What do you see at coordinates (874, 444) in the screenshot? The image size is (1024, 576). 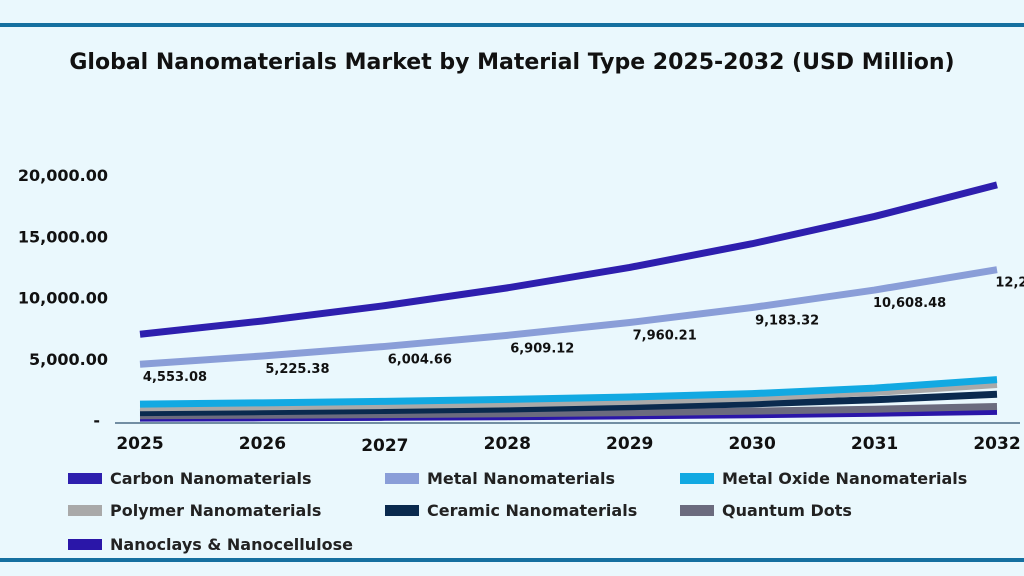 I see `x-tick-label: 2031` at bounding box center [874, 444].